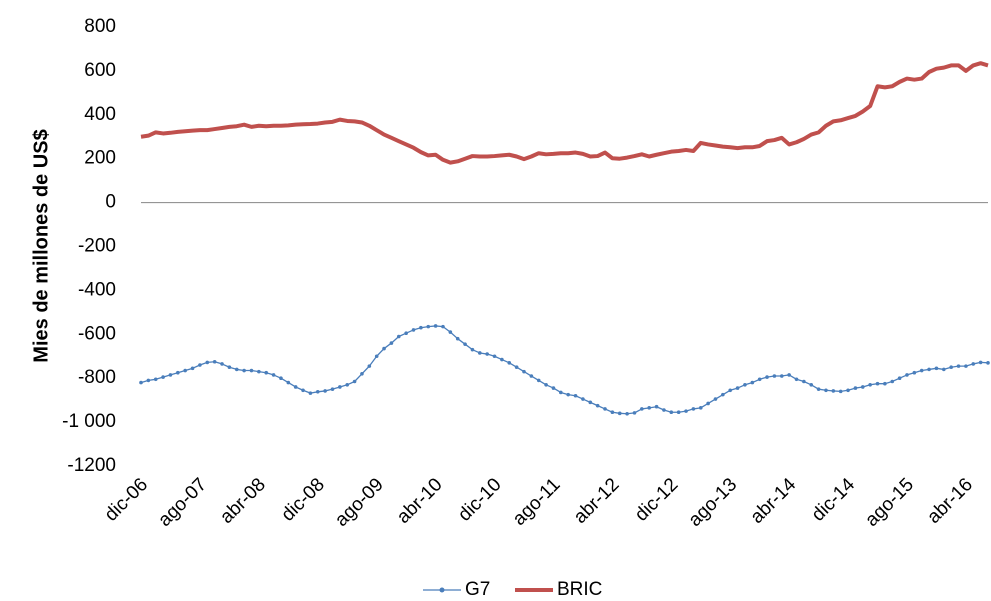 The image size is (991, 601). What do you see at coordinates (564, 113) in the screenshot?
I see `series-line` at bounding box center [564, 113].